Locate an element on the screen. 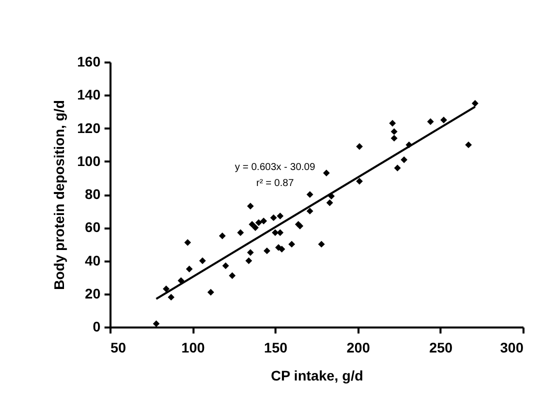  y-tick-label: 80 is located at coordinates (92, 194).